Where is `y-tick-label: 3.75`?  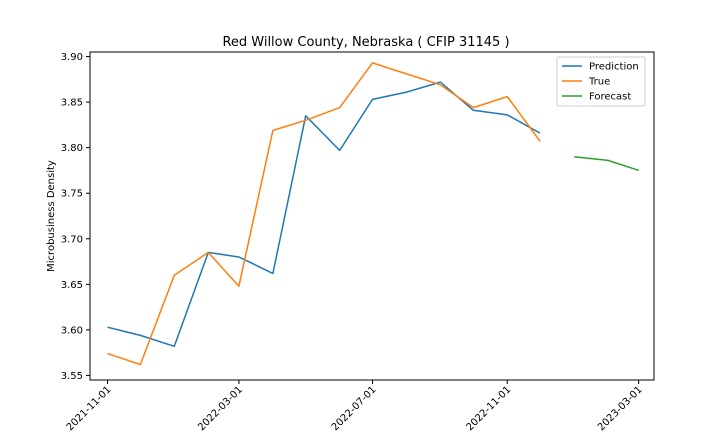
y-tick-label: 3.75 is located at coordinates (72, 194).